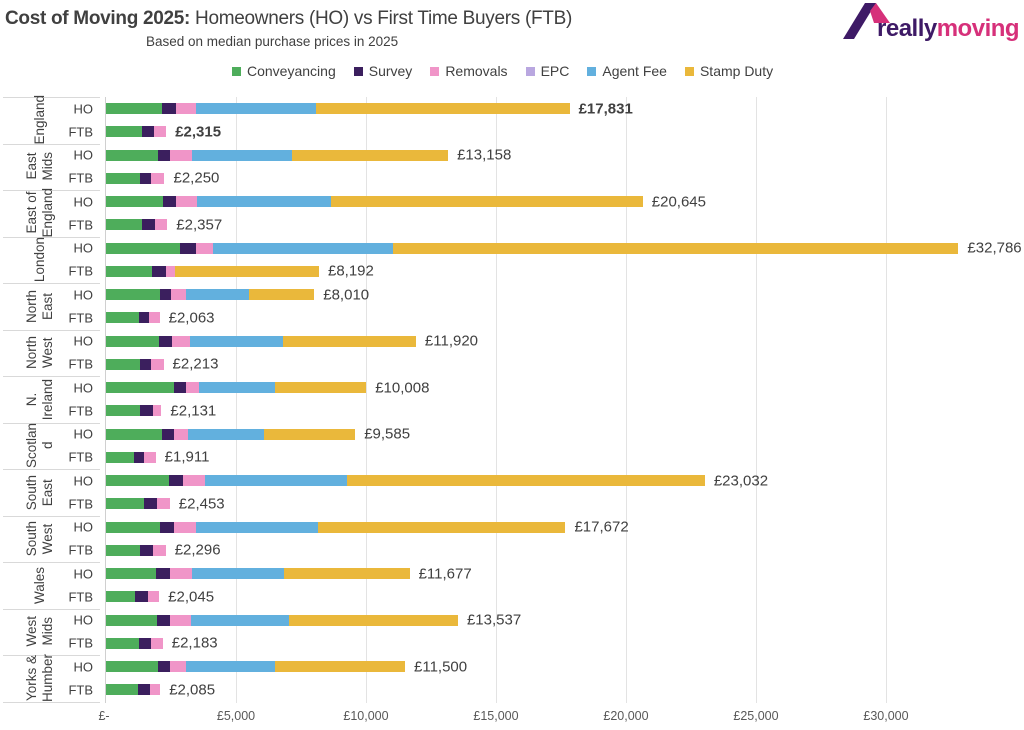 The height and width of the screenshot is (730, 1024). I want to click on x-tick-label: £15,000, so click(496, 716).